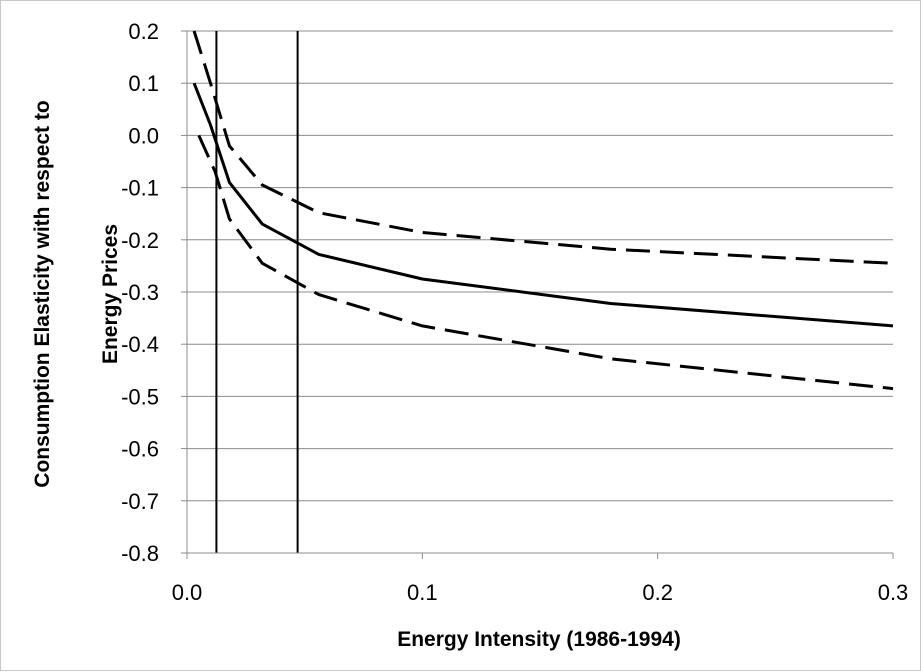 The height and width of the screenshot is (672, 921). Describe the element at coordinates (140, 396) in the screenshot. I see `y-tick-label: -0.5` at that location.